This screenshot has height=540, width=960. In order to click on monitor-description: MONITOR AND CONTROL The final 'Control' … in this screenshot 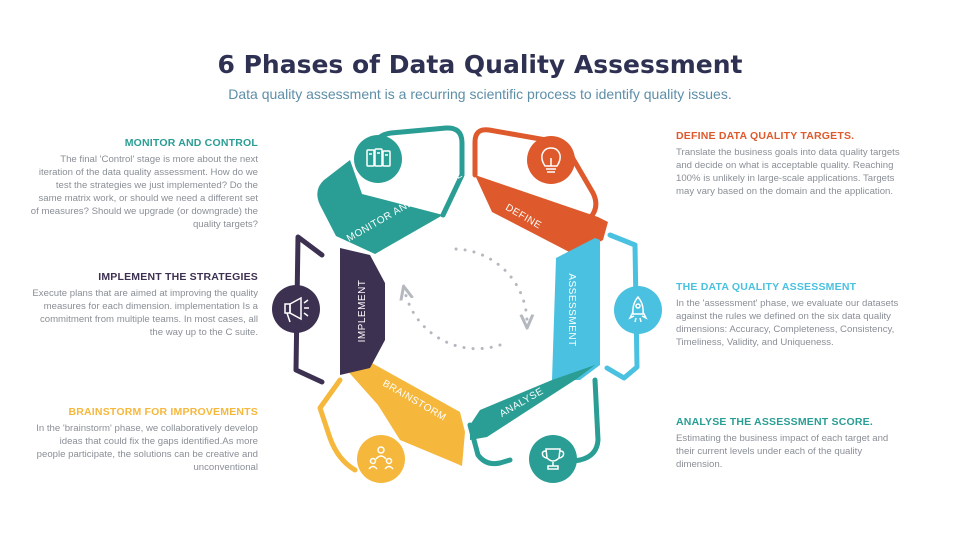, I will do `click(144, 184)`.